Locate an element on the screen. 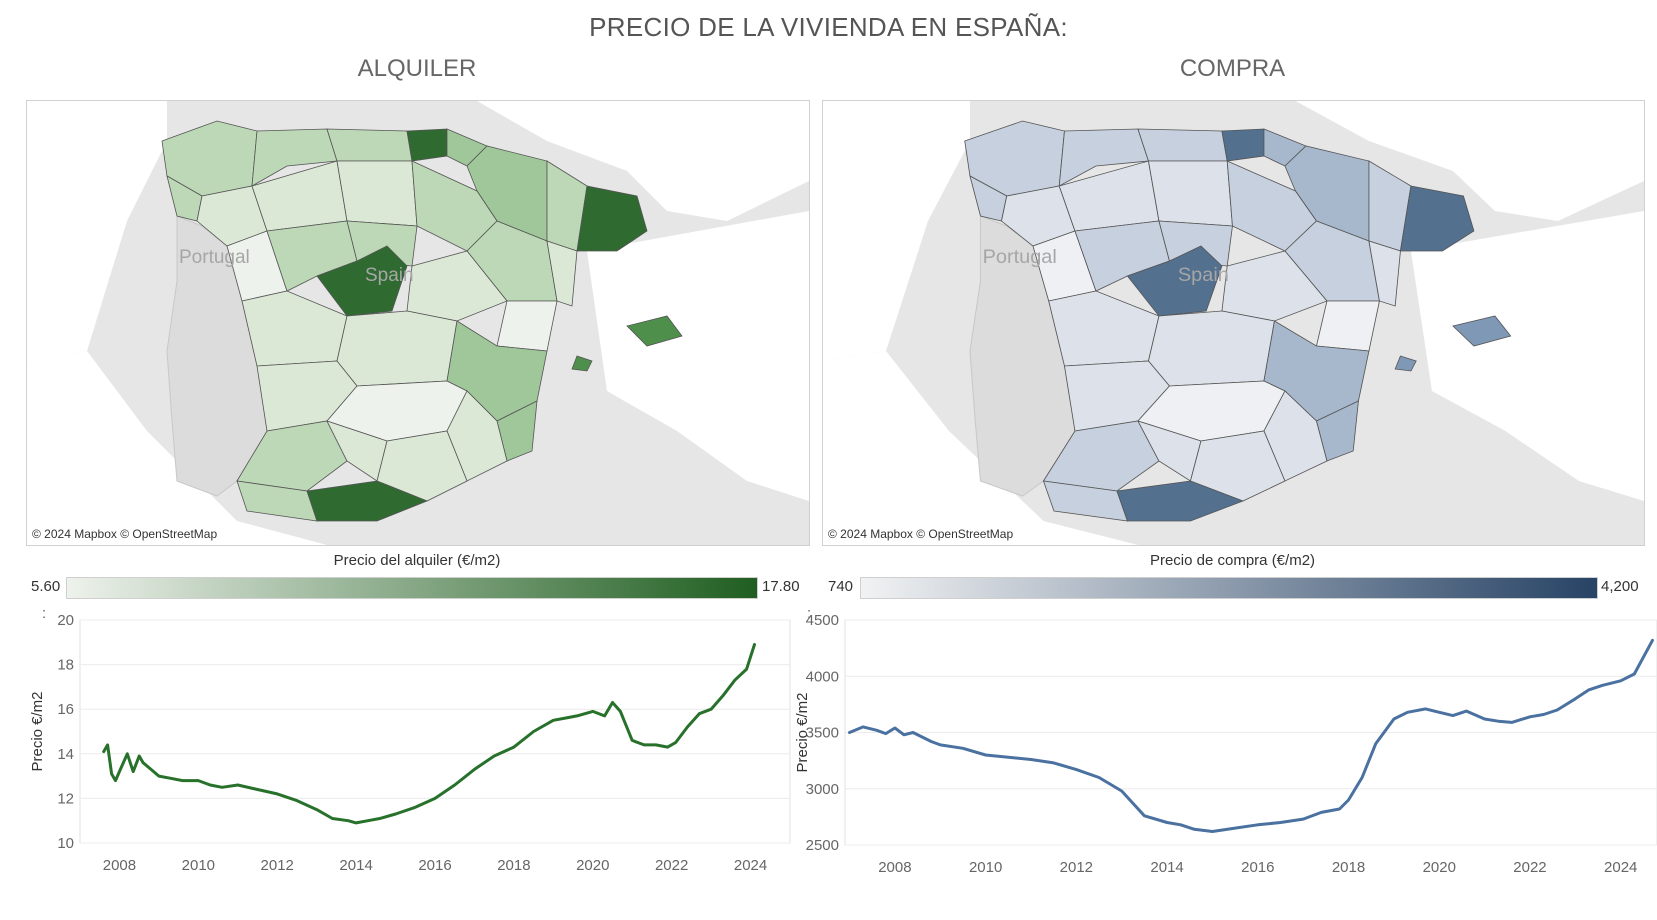 The height and width of the screenshot is (920, 1657). buy-legend-max: 4,200 is located at coordinates (1620, 586).